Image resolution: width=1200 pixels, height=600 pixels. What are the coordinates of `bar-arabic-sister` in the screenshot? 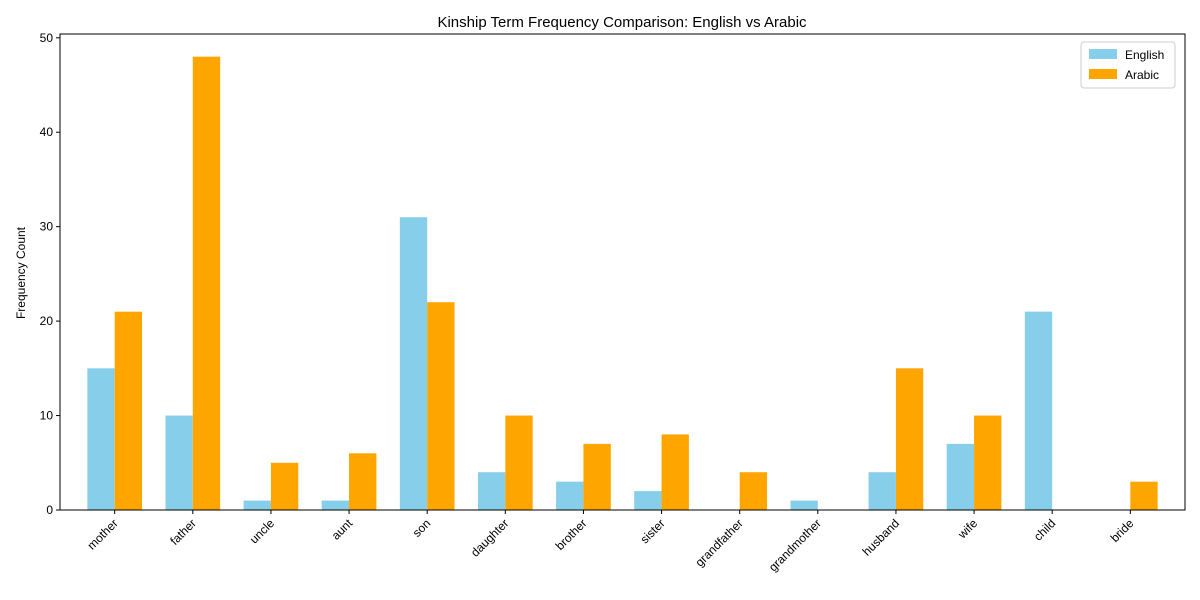 It's located at (675, 472).